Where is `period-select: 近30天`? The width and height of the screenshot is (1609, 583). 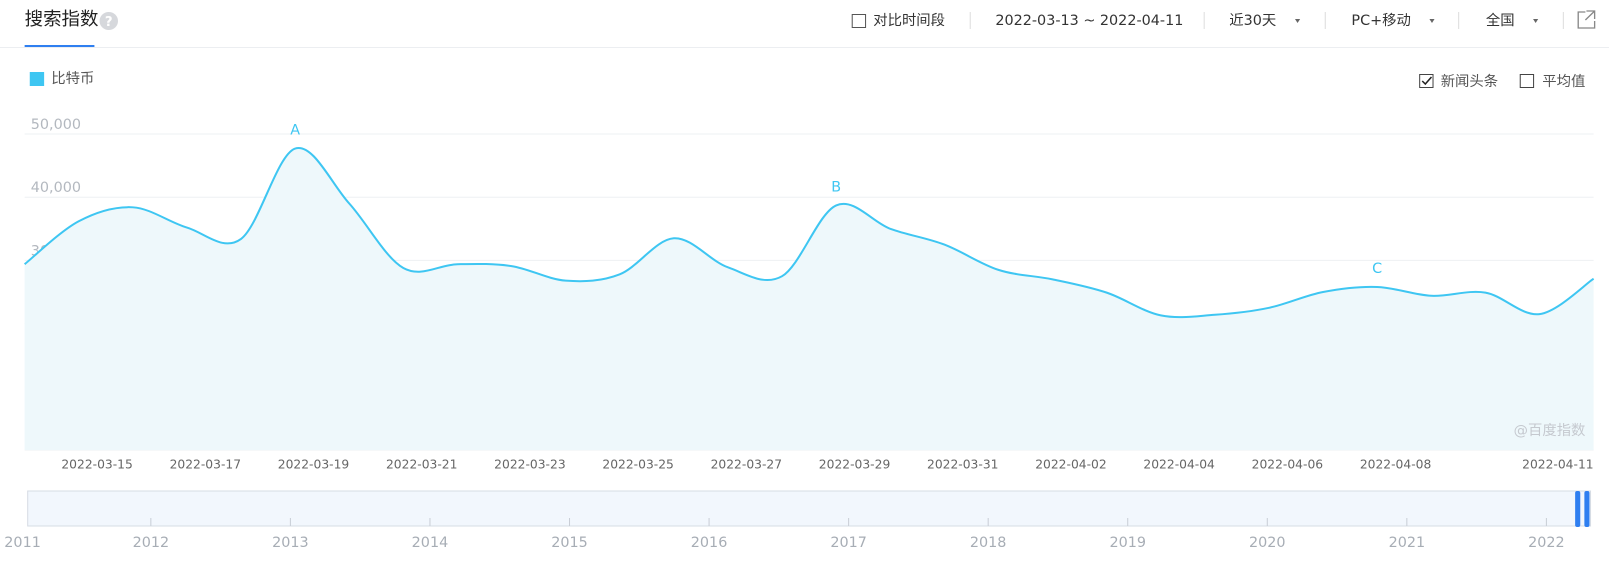
period-select: 近30天 is located at coordinates (1252, 21).